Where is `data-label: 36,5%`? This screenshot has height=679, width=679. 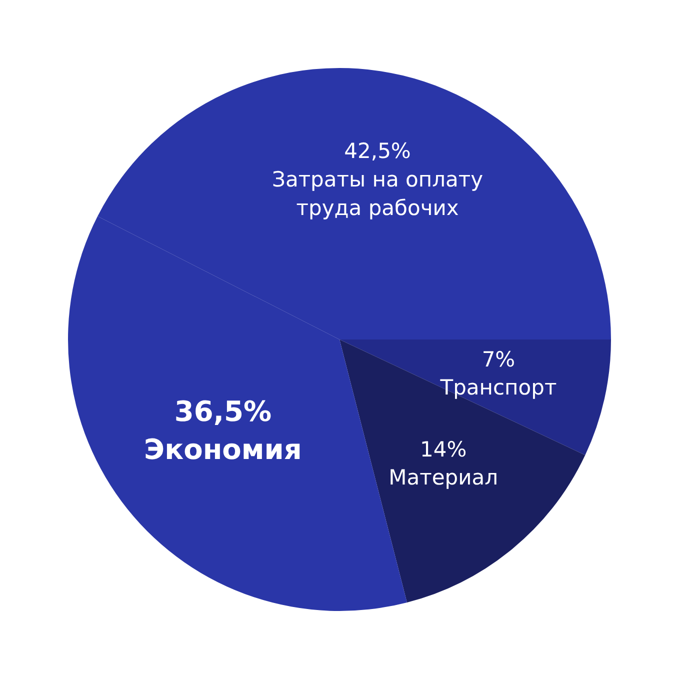
data-label: 36,5% is located at coordinates (223, 411).